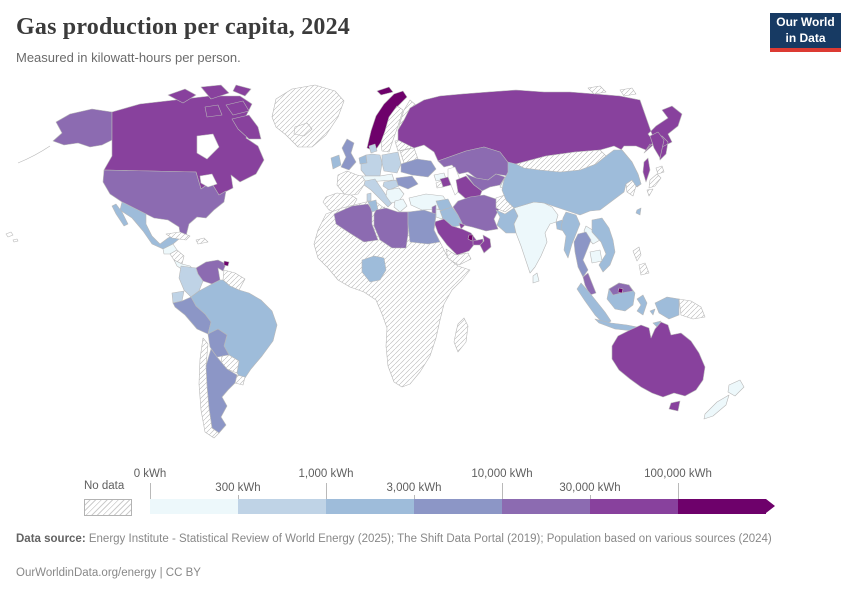  Describe the element at coordinates (351, 183) in the screenshot. I see `country-france` at that location.